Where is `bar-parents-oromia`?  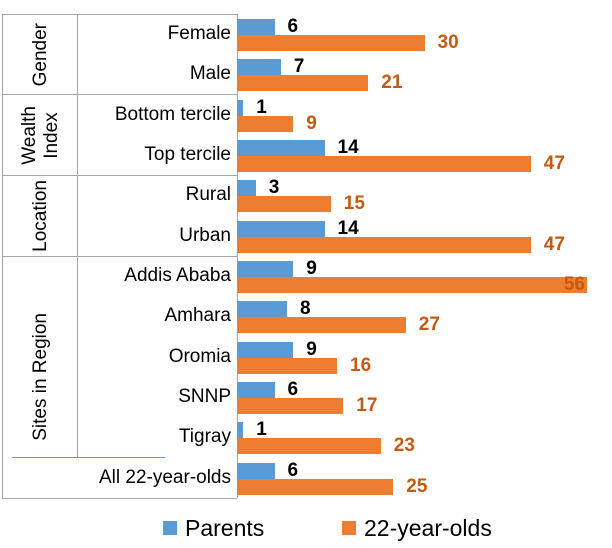
bar-parents-oromia is located at coordinates (265, 349).